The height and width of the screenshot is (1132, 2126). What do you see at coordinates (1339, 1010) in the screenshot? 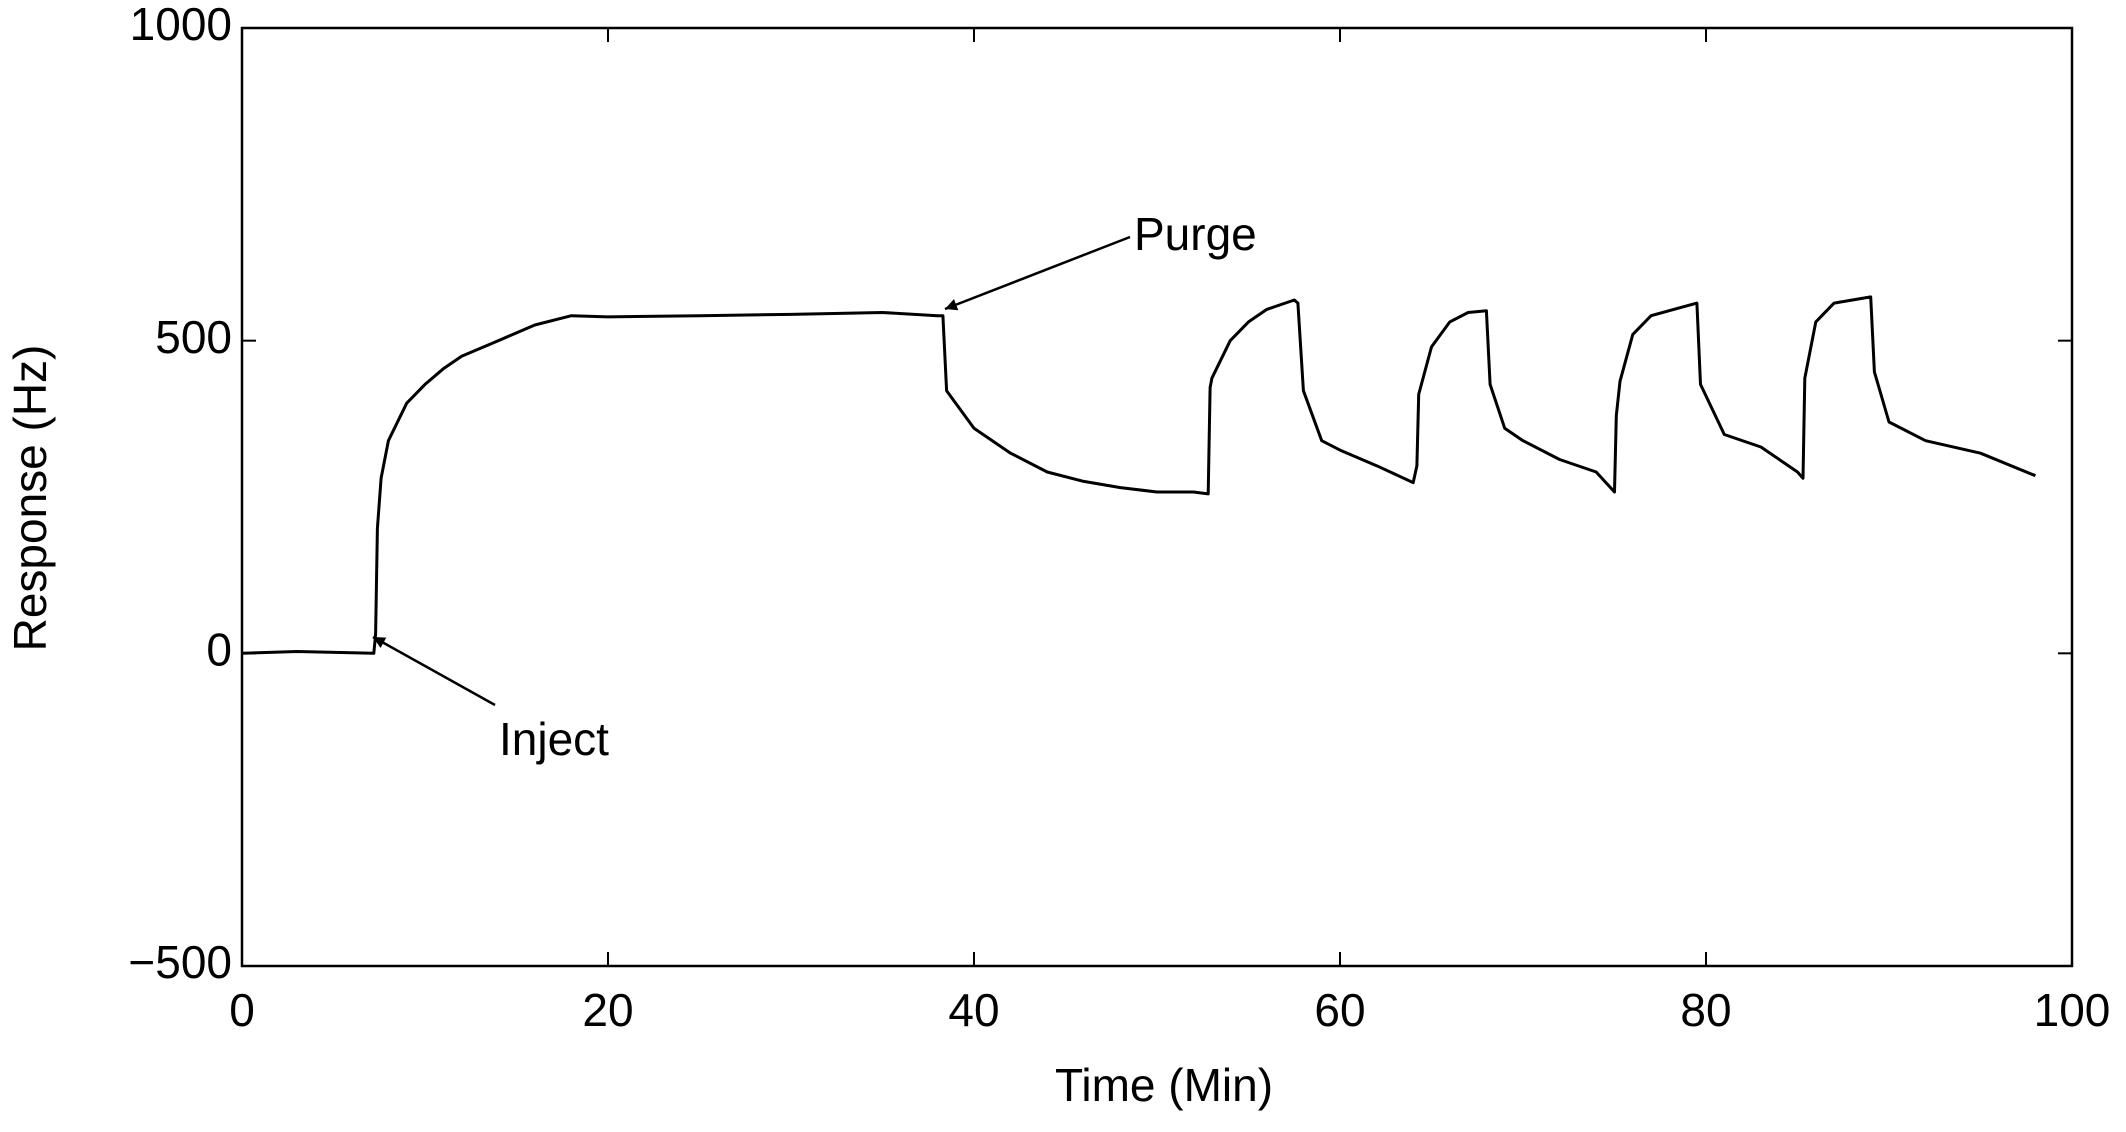
I see `x-tick-label: 60` at bounding box center [1339, 1010].